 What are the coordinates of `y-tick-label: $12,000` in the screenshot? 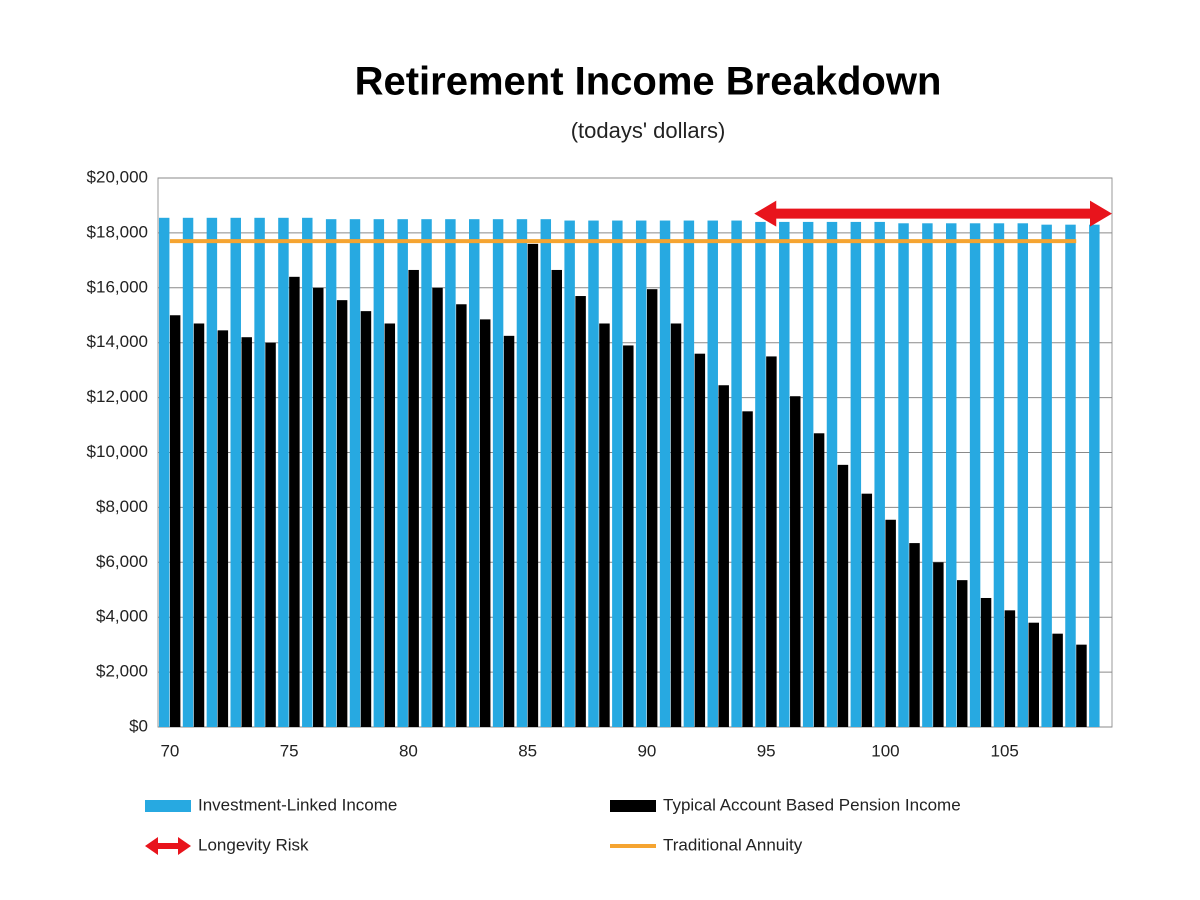 It's located at (117, 396).